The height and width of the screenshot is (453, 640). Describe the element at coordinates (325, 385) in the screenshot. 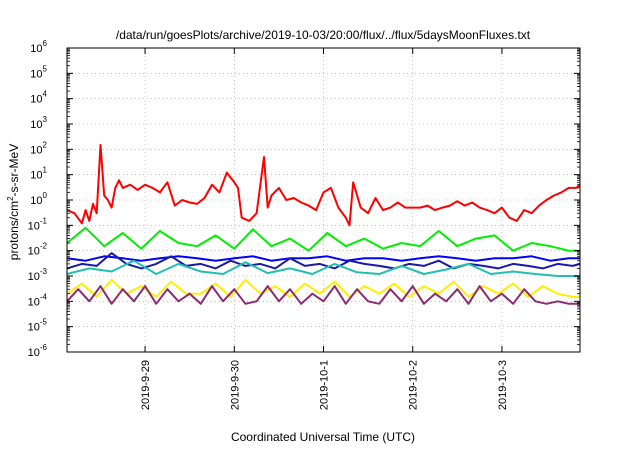

I see `x-tick-label: 2019-10-1` at that location.